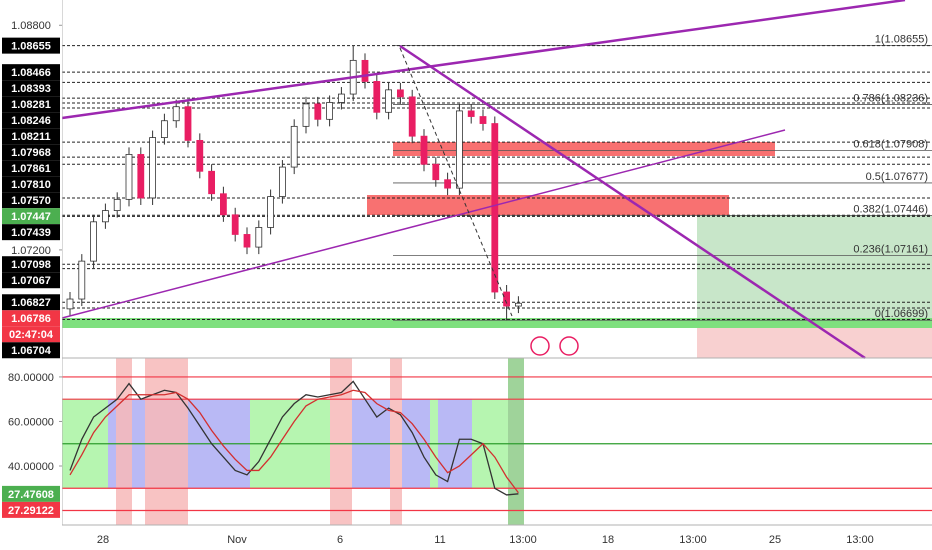  I want to click on price-label: 1.07067, so click(31, 281).